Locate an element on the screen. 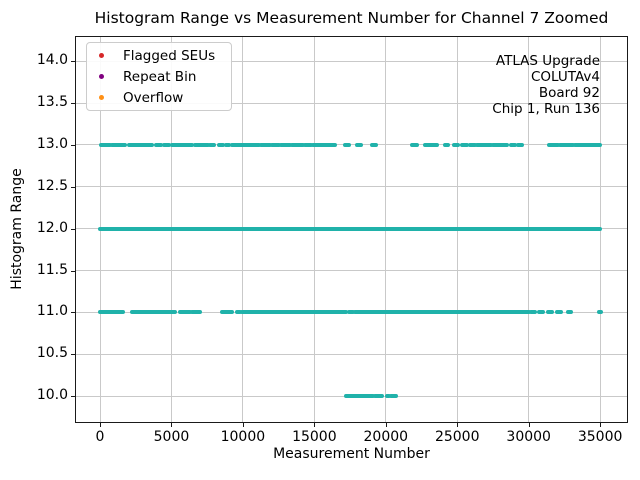 The image size is (640, 480). annotation-line: ATLAS Upgrade is located at coordinates (547, 61).